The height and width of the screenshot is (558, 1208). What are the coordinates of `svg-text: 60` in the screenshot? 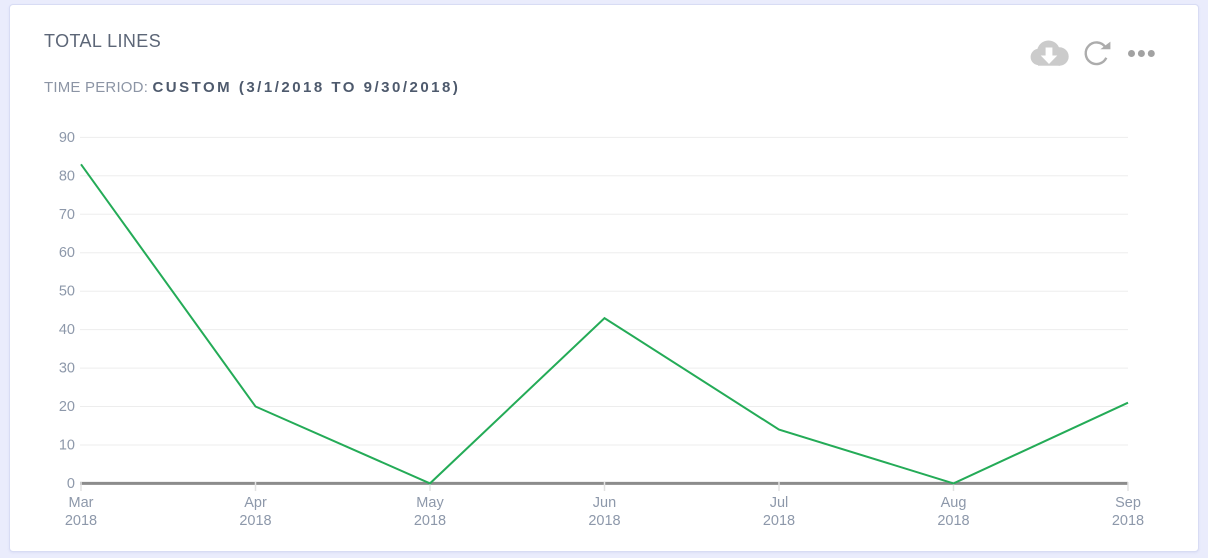 It's located at (67, 253).